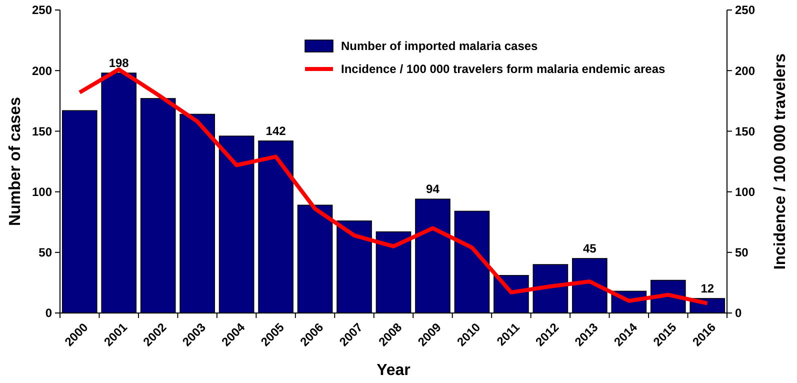  I want to click on y2-tick-label: 250, so click(745, 10).